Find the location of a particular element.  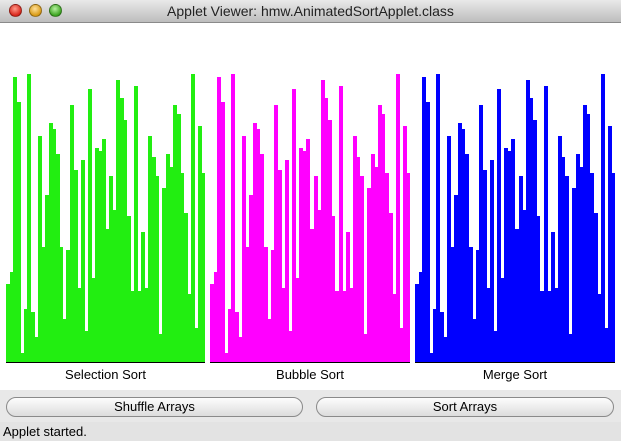

minimize-window-button is located at coordinates (35, 10).